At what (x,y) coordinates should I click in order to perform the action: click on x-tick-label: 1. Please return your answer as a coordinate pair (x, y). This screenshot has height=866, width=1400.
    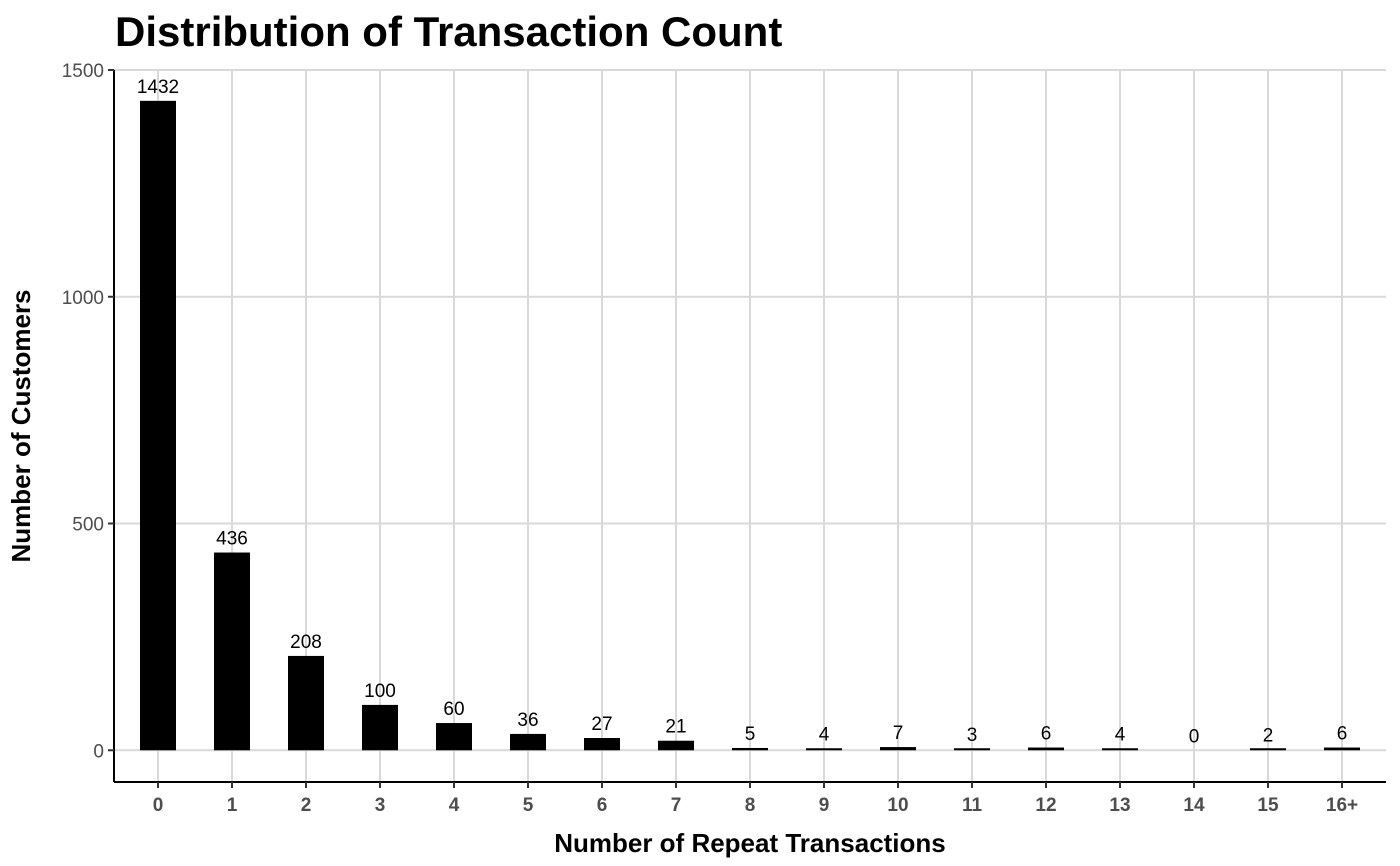
    Looking at the image, I should click on (232, 805).